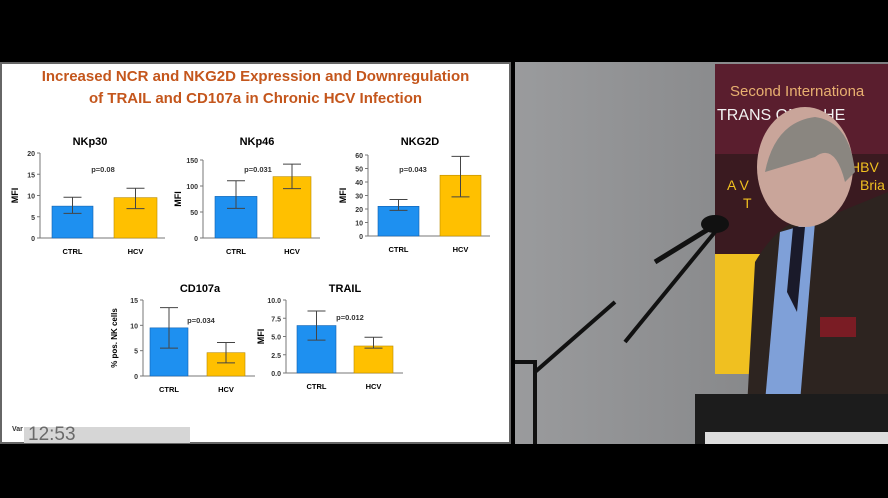 The image size is (888, 498). I want to click on speaker-tie, so click(796, 269).